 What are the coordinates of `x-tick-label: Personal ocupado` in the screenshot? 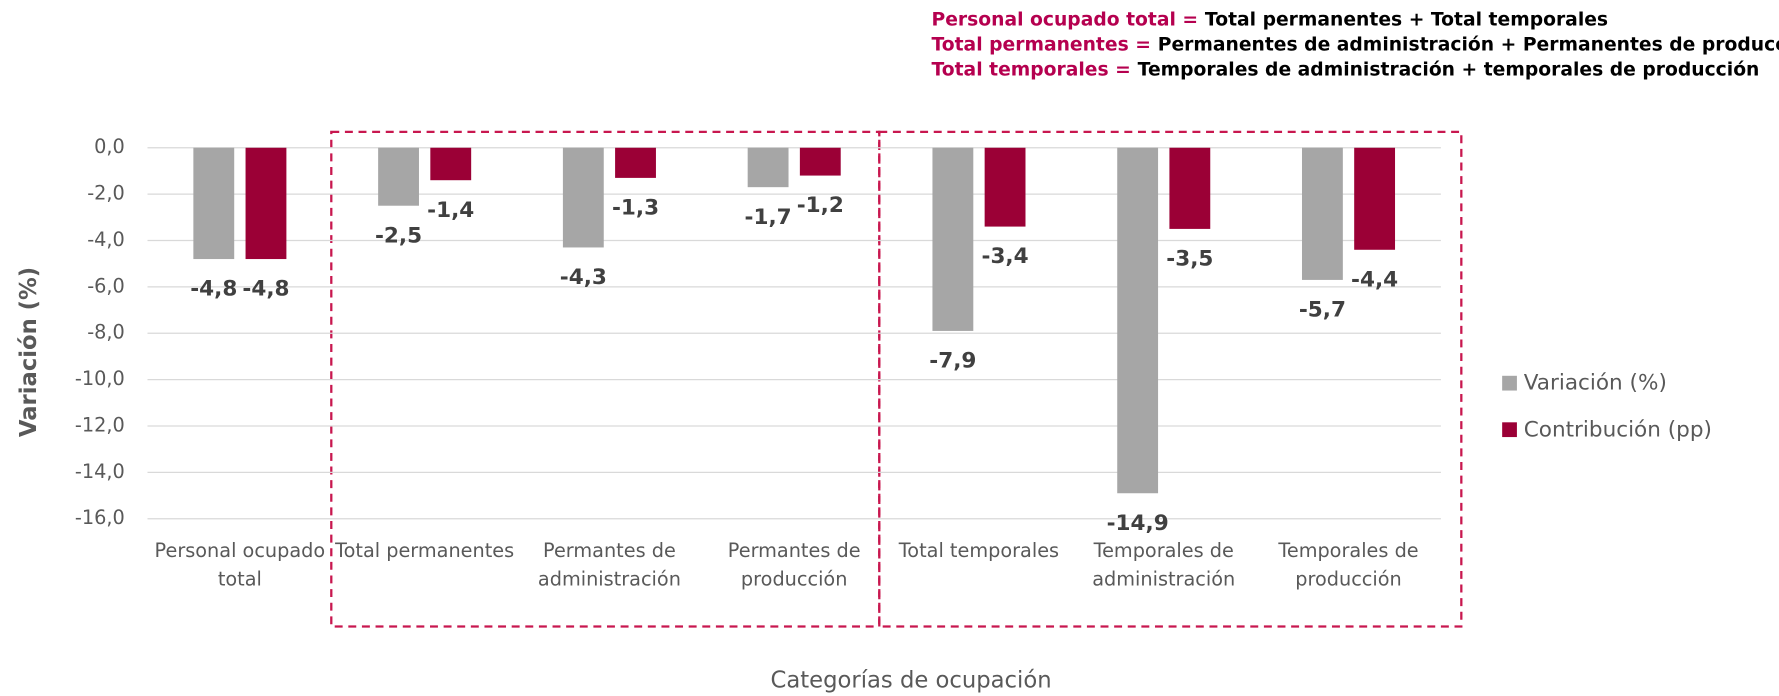 It's located at (240, 550).